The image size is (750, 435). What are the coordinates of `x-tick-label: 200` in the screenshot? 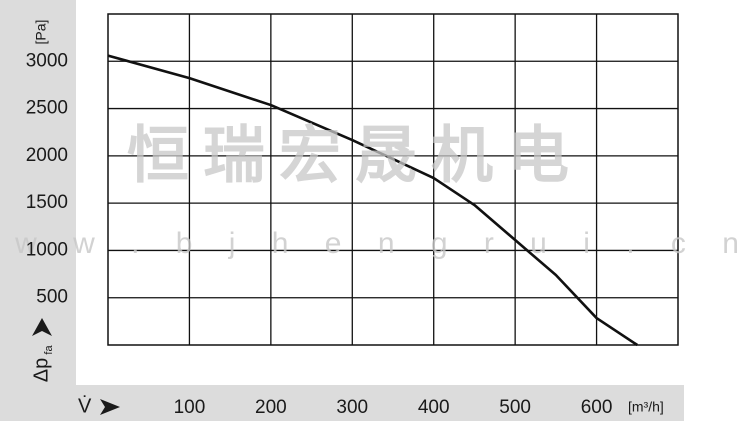 It's located at (271, 407).